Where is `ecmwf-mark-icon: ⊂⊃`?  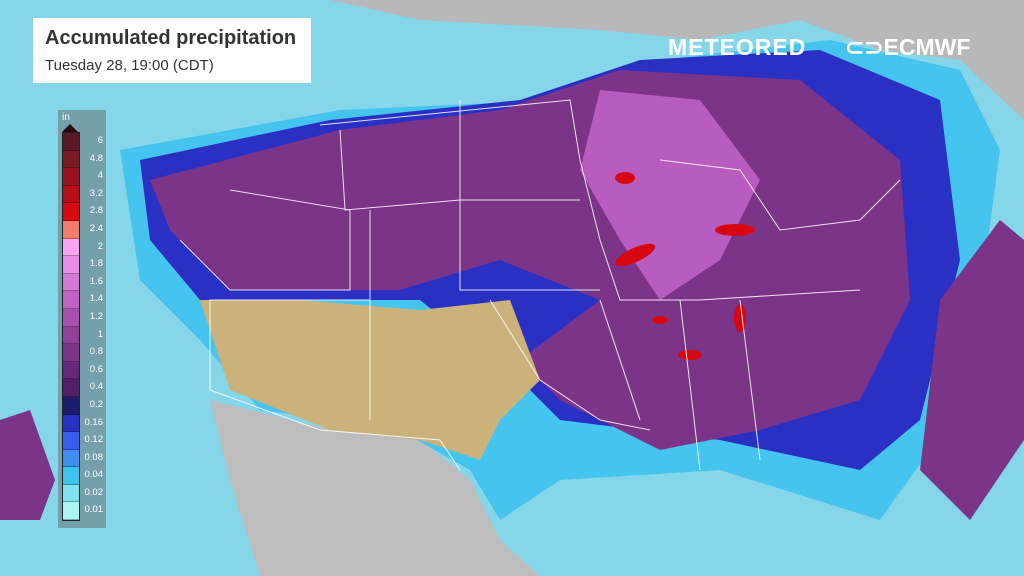 ecmwf-mark-icon: ⊂⊃ is located at coordinates (864, 47).